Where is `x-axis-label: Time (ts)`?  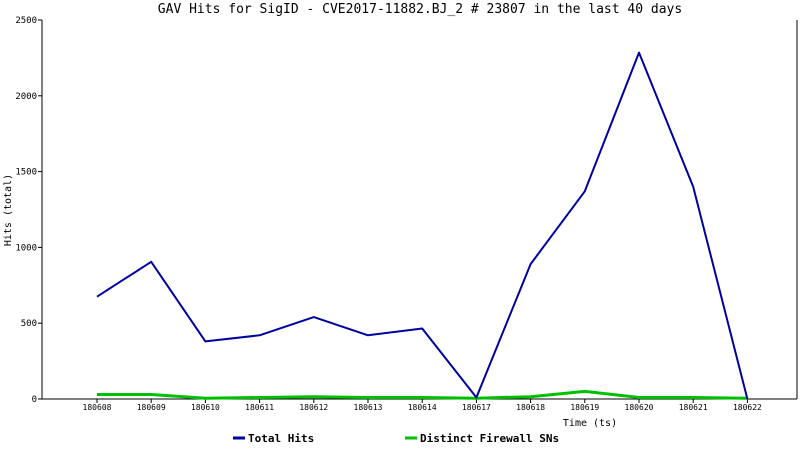 x-axis-label: Time (ts) is located at coordinates (590, 423).